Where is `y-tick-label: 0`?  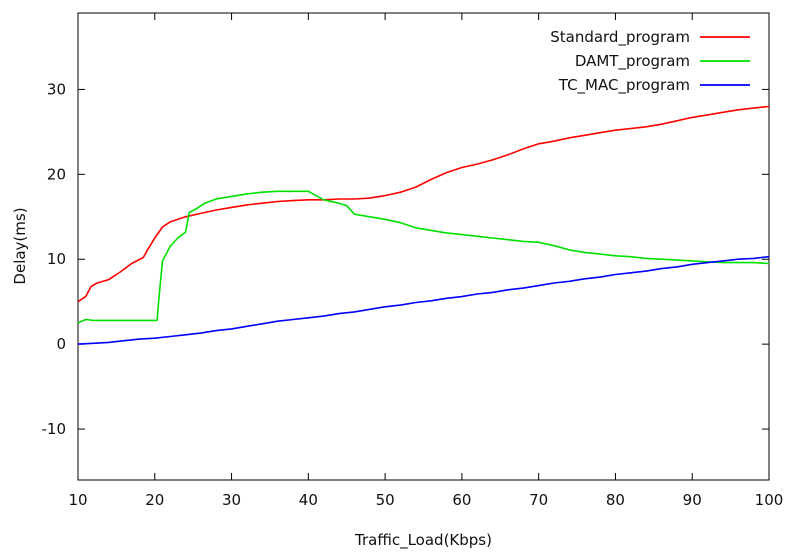
y-tick-label: 0 is located at coordinates (61, 344).